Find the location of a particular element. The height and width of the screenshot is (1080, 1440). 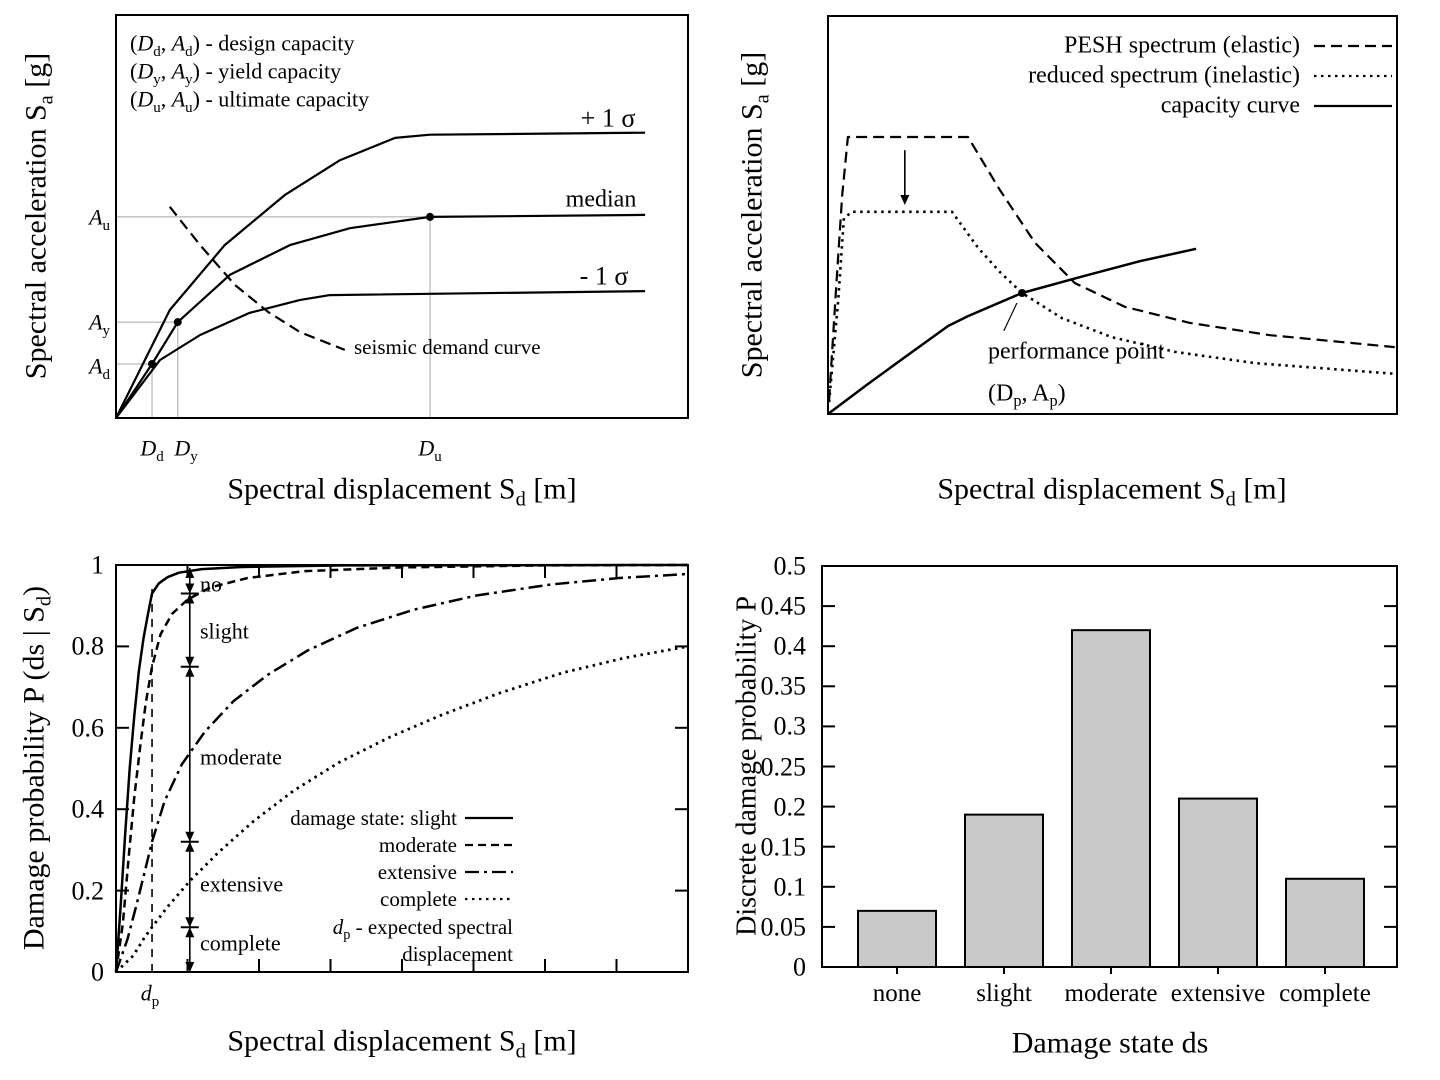

label-performance-coords: (Dp, Ap) is located at coordinates (1027, 395).